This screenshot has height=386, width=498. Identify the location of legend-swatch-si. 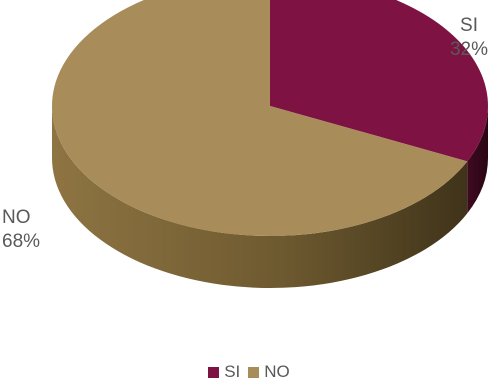
(214, 372).